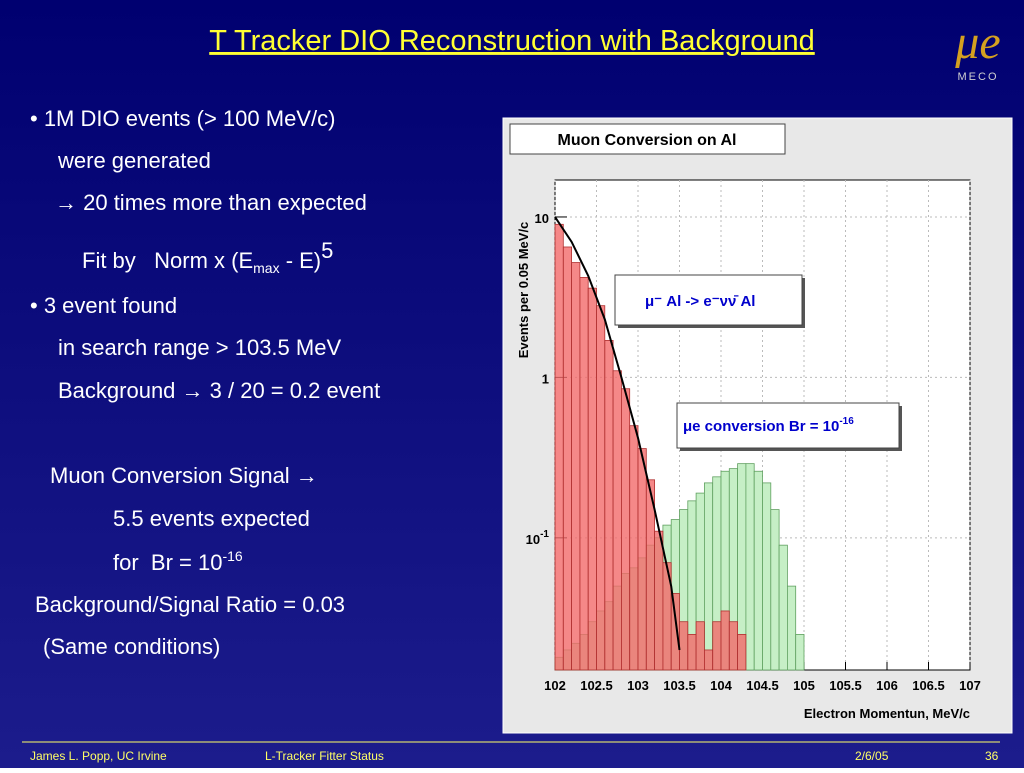  I want to click on x-tick-label: 107, so click(970, 685).